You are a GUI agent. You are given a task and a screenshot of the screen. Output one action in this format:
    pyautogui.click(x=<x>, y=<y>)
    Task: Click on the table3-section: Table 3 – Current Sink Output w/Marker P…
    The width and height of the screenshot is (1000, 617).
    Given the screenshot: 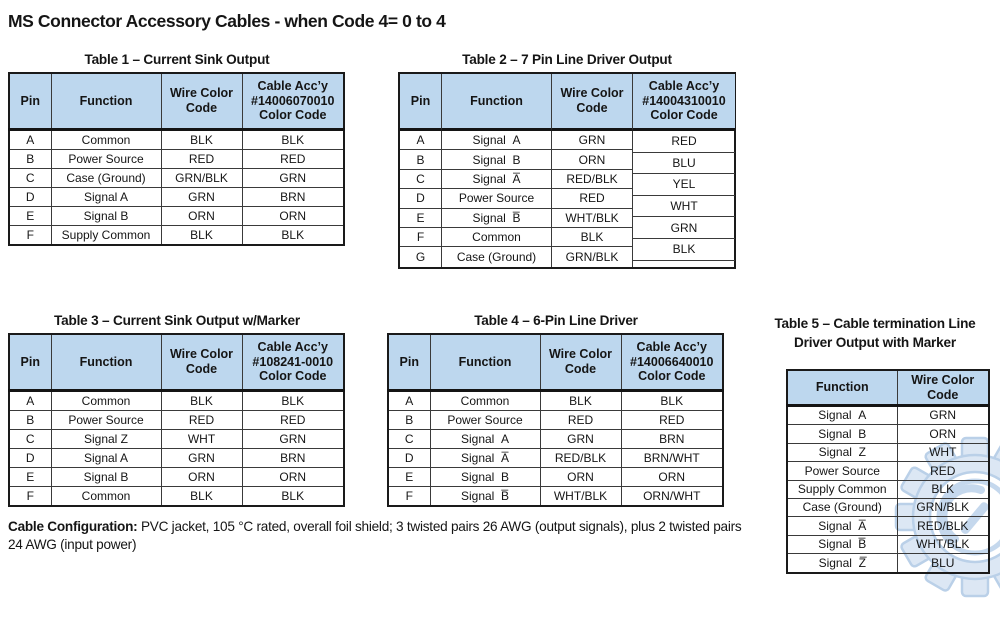 What is the action you would take?
    pyautogui.click(x=177, y=410)
    